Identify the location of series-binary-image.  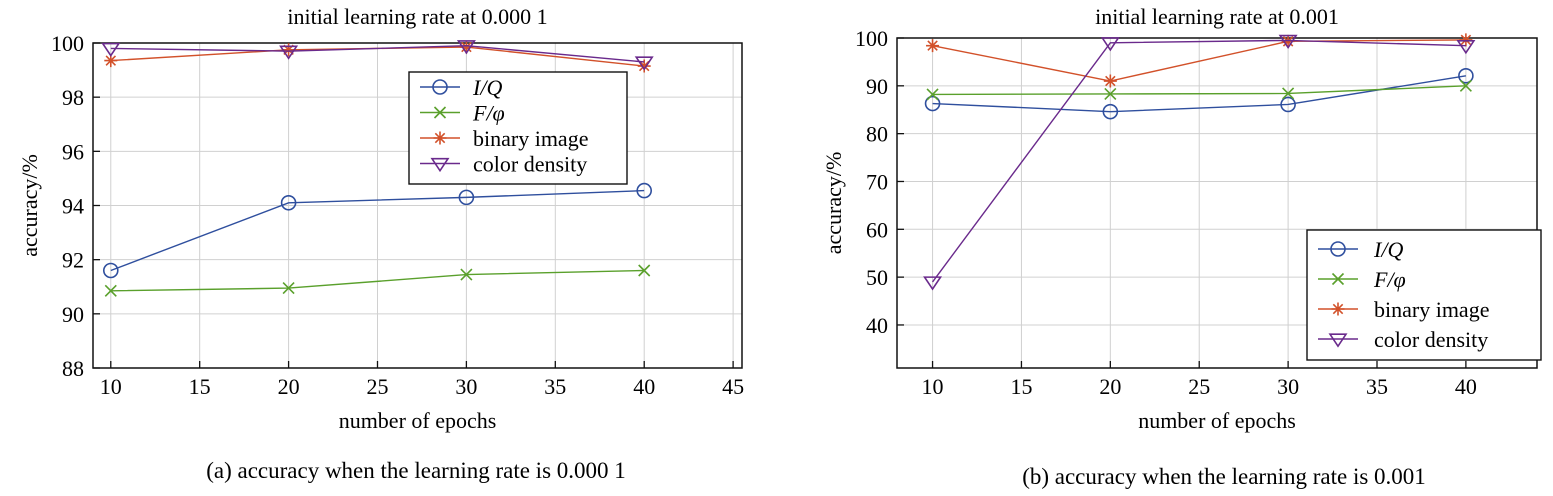
(1199, 60).